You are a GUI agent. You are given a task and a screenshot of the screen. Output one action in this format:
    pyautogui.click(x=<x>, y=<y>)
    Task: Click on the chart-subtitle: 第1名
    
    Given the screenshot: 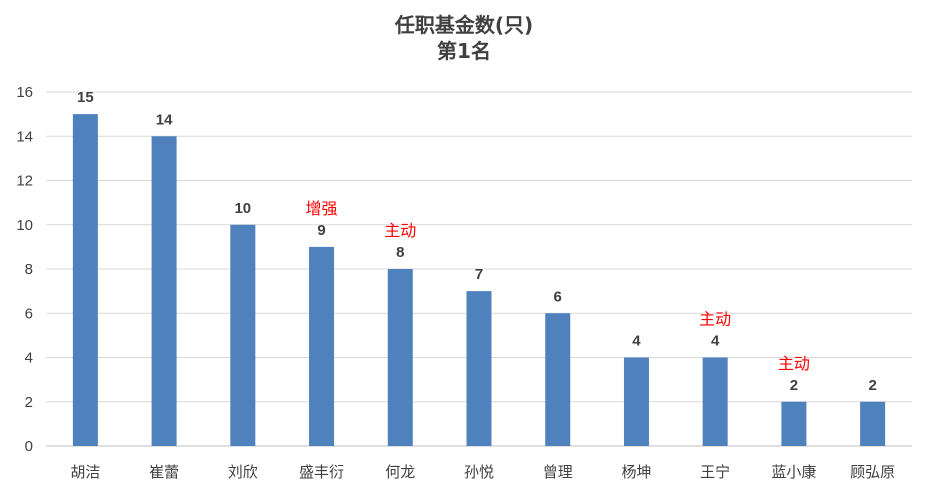 What is the action you would take?
    pyautogui.click(x=464, y=51)
    